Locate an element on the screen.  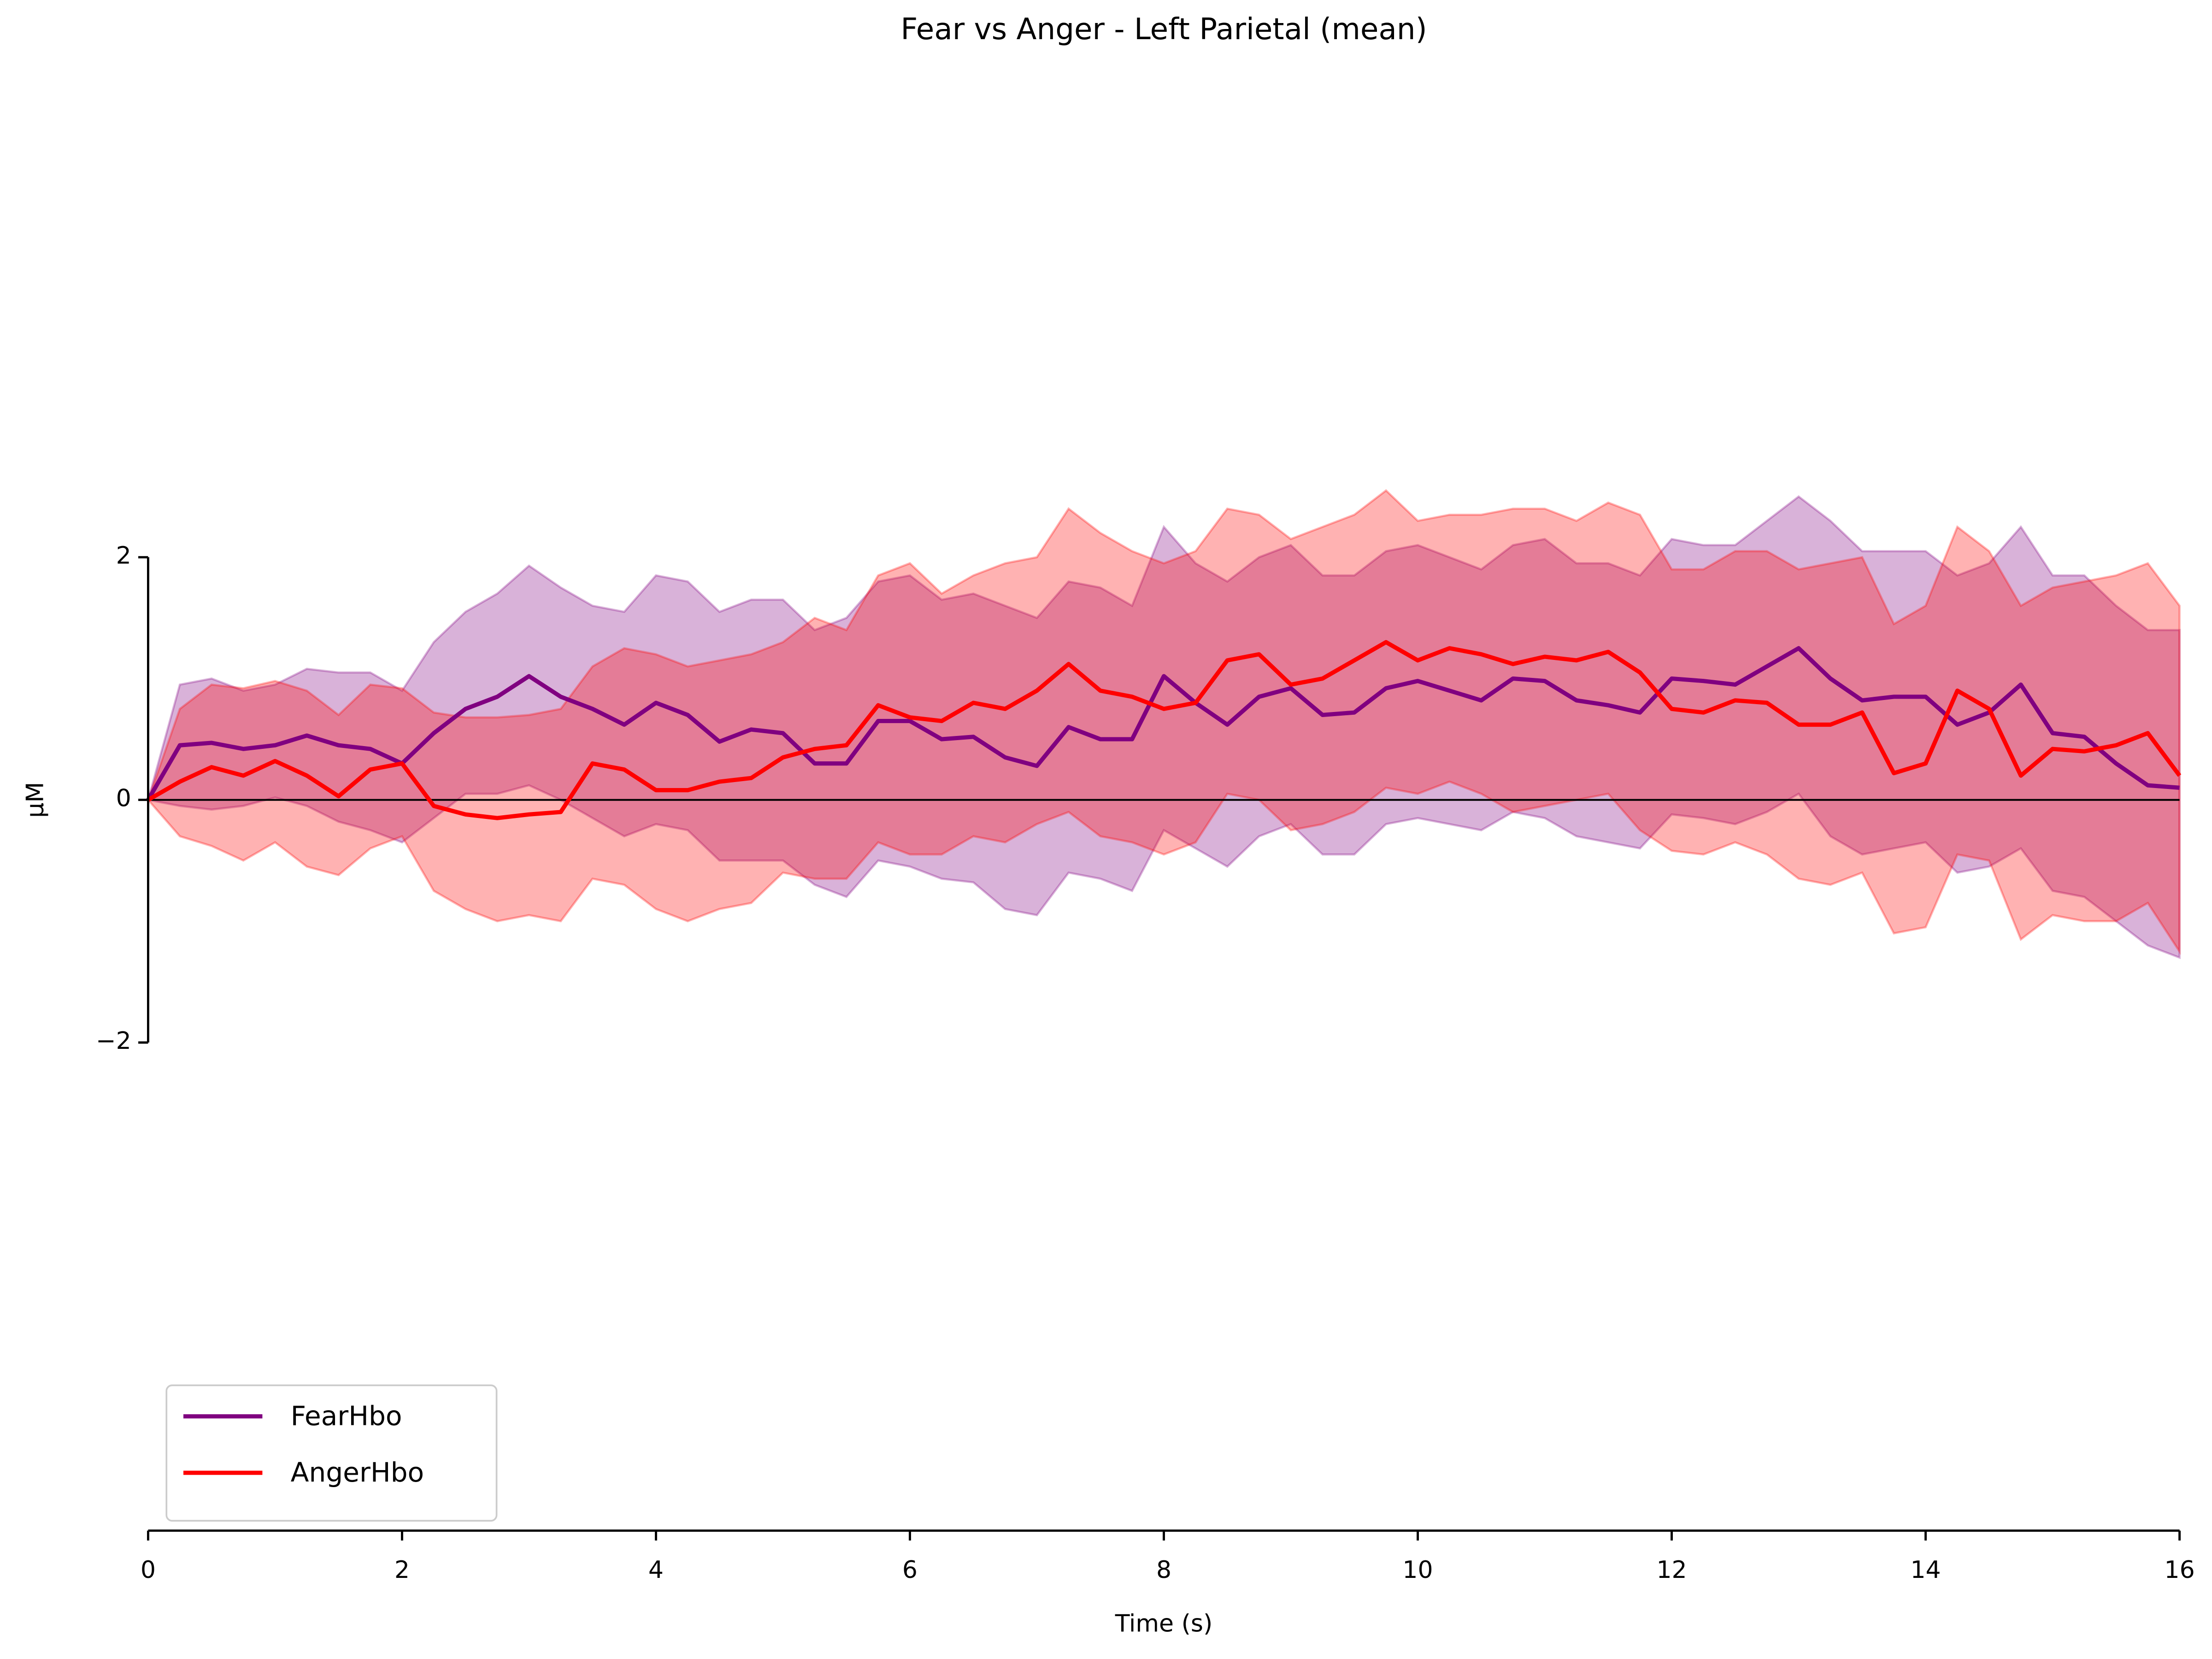
x-axis-label: Time (s) is located at coordinates (1164, 1624).